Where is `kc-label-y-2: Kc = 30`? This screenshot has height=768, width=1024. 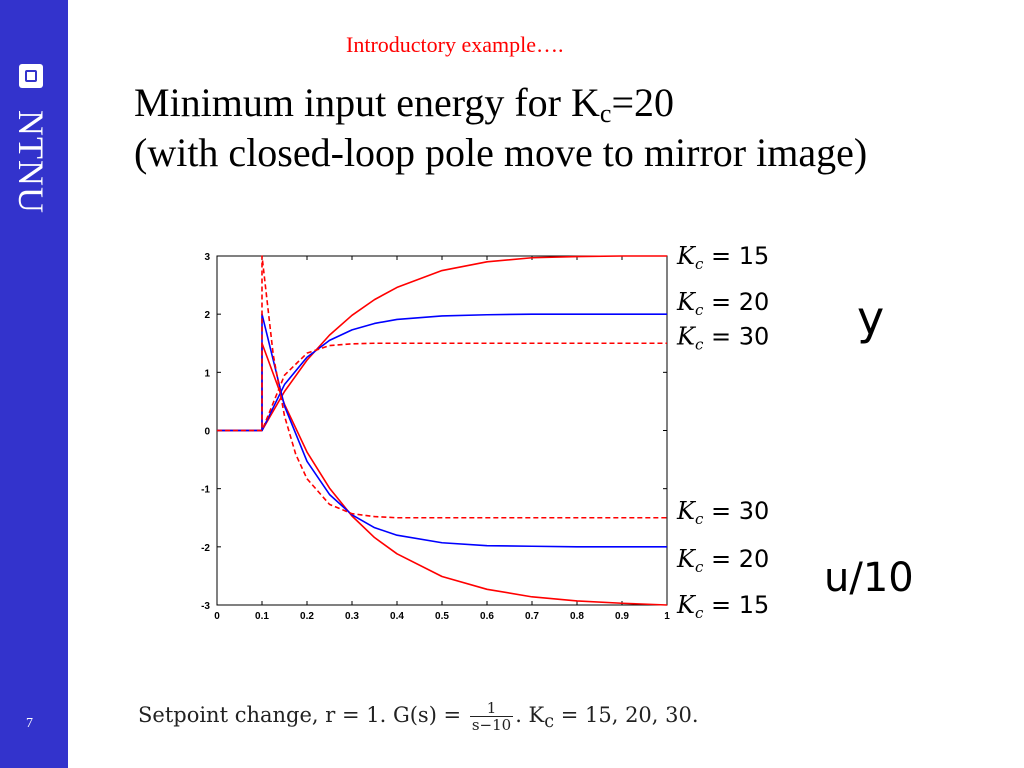
kc-label-y-2: Kc = 30 is located at coordinates (722, 337).